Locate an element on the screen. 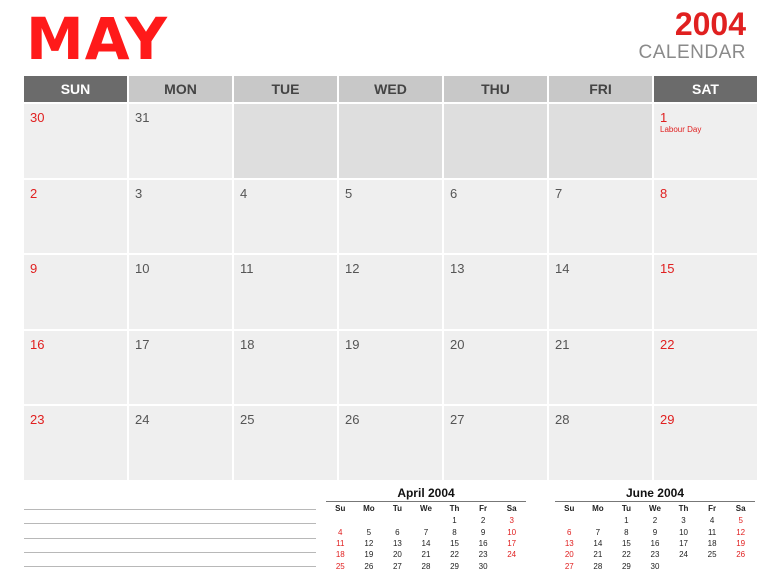 This screenshot has height=585, width=780. day-number: 10 is located at coordinates (142, 269).